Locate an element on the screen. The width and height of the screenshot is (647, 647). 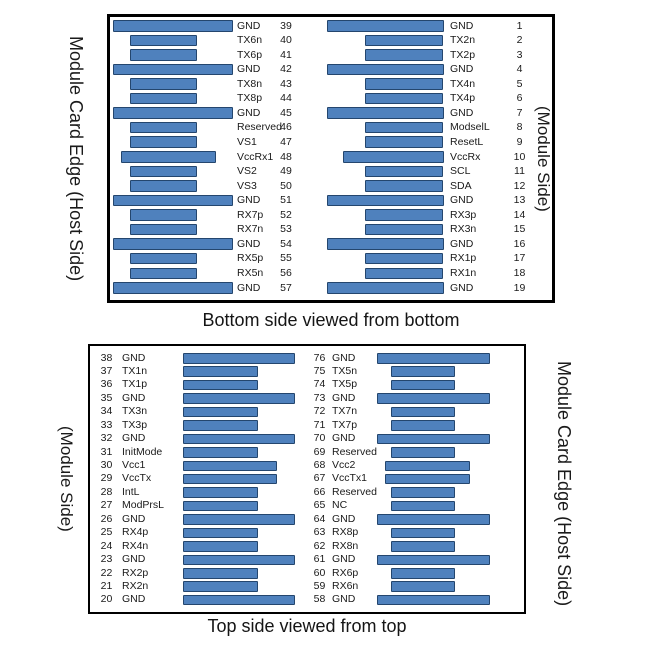
pin-label: Vcc1 is located at coordinates (134, 465).